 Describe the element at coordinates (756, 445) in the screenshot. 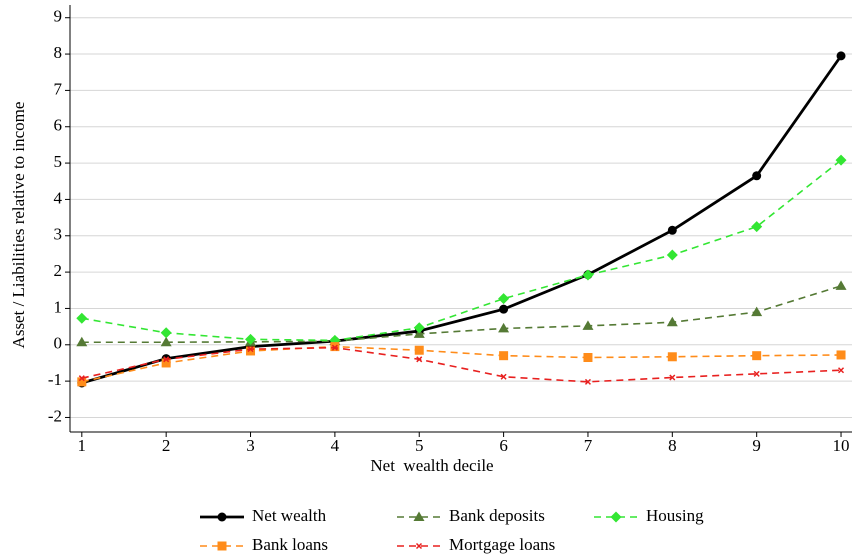

I see `x-tick-label: 9` at that location.